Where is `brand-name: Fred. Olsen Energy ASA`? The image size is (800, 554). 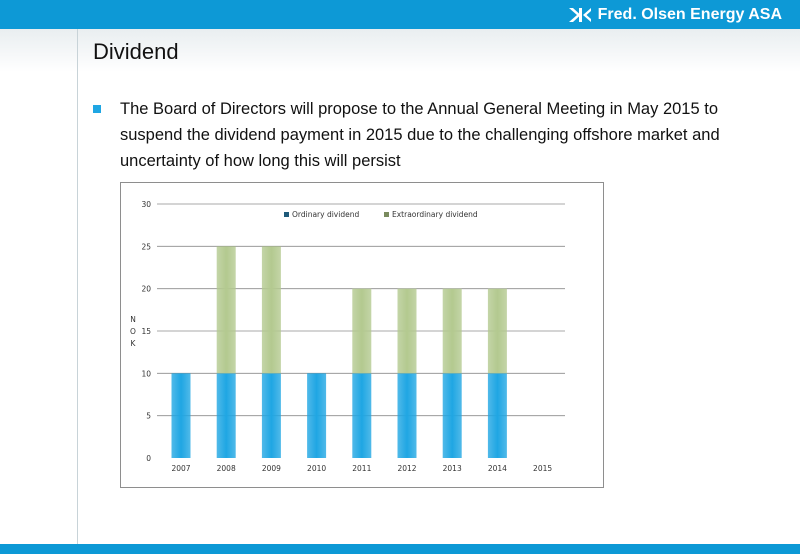 brand-name: Fred. Olsen Energy ASA is located at coordinates (689, 14).